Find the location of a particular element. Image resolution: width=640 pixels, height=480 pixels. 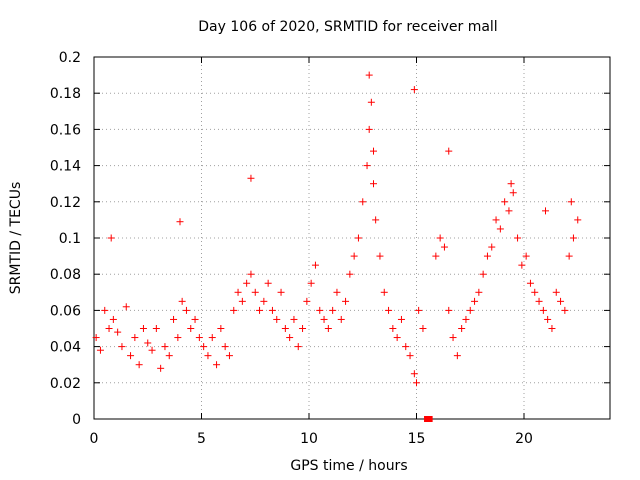

y-tick-label: 0.06 is located at coordinates (65, 311).